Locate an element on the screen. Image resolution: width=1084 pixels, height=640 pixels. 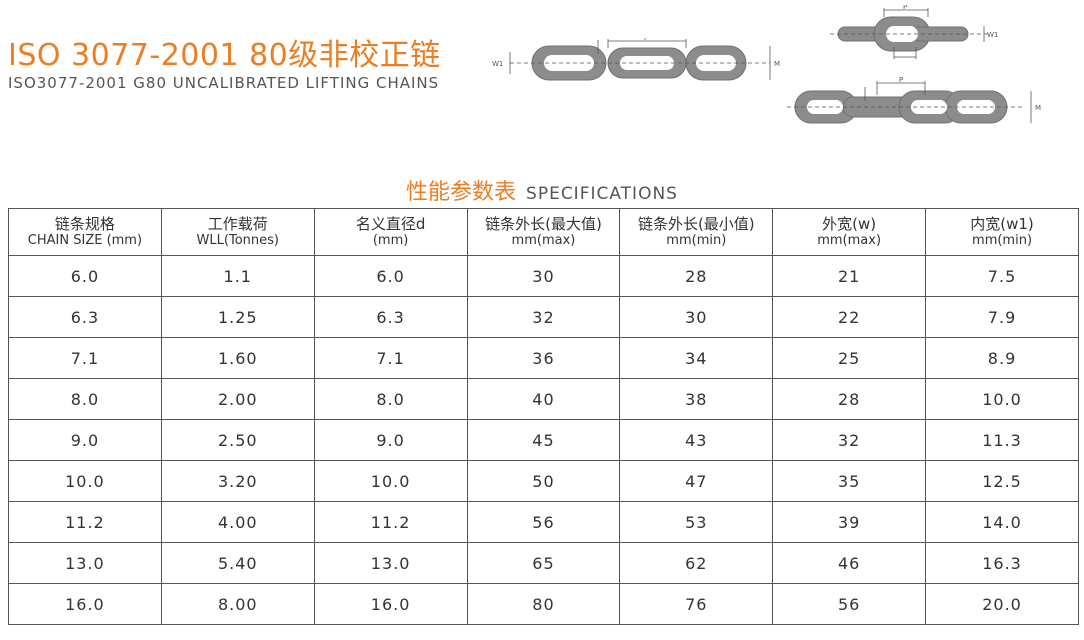
table-cell: 7.9 is located at coordinates (1002, 317).